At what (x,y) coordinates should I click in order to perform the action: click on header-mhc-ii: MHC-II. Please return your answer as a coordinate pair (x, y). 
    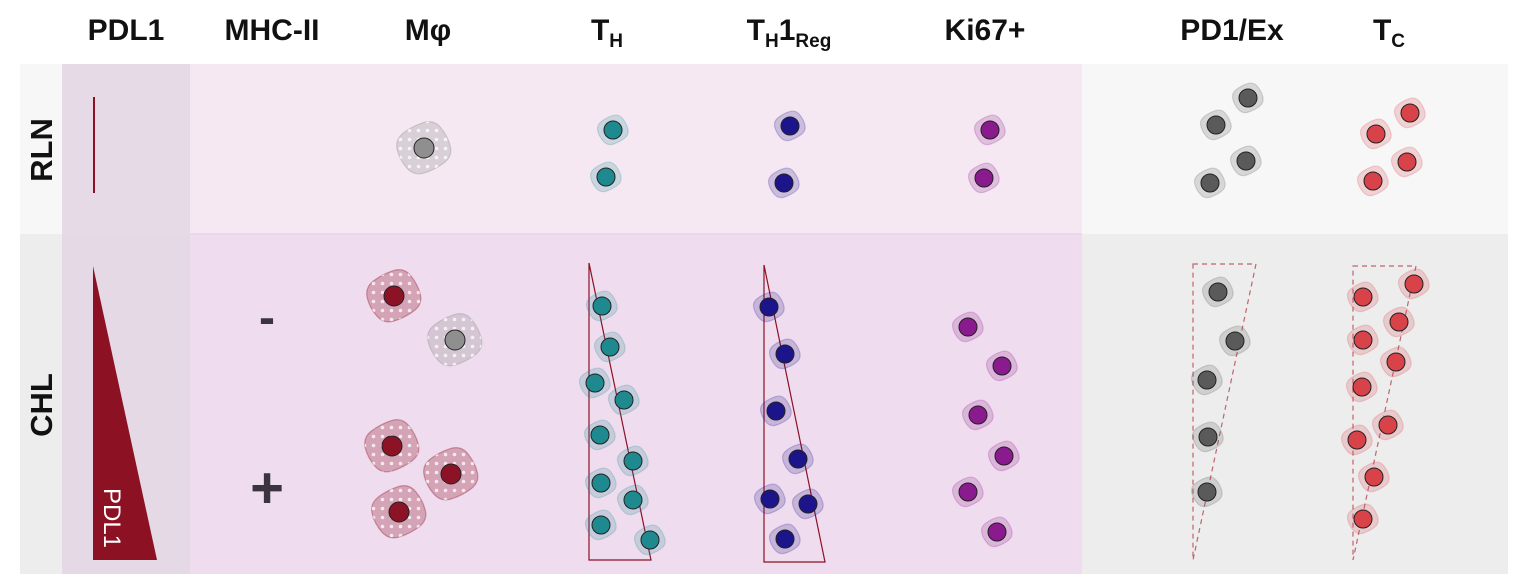
    Looking at the image, I should click on (272, 30).